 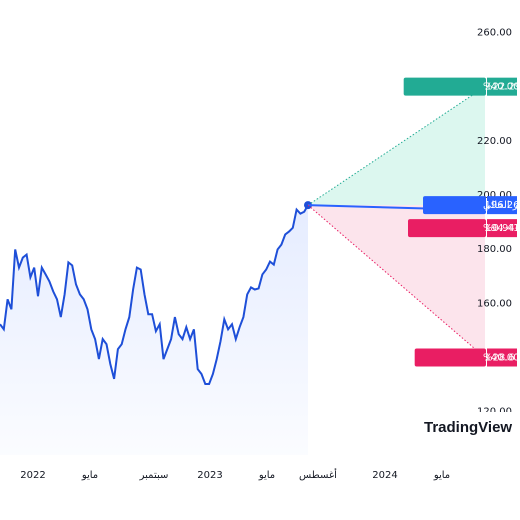 I want to click on value-label: 240.00, so click(x=502, y=87).